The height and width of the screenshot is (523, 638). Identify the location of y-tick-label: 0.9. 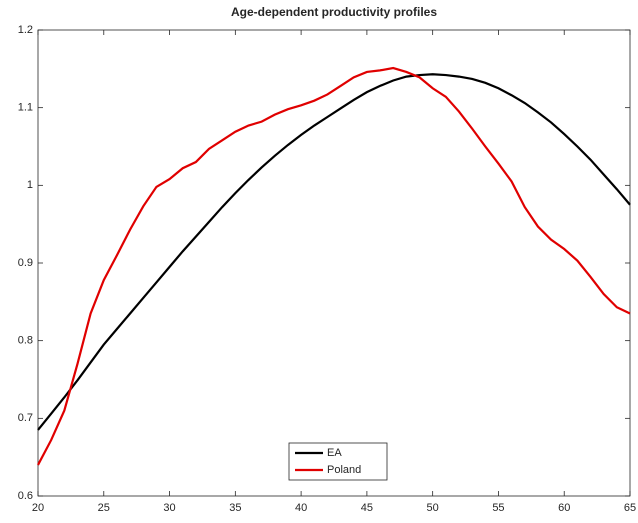
(25, 263).